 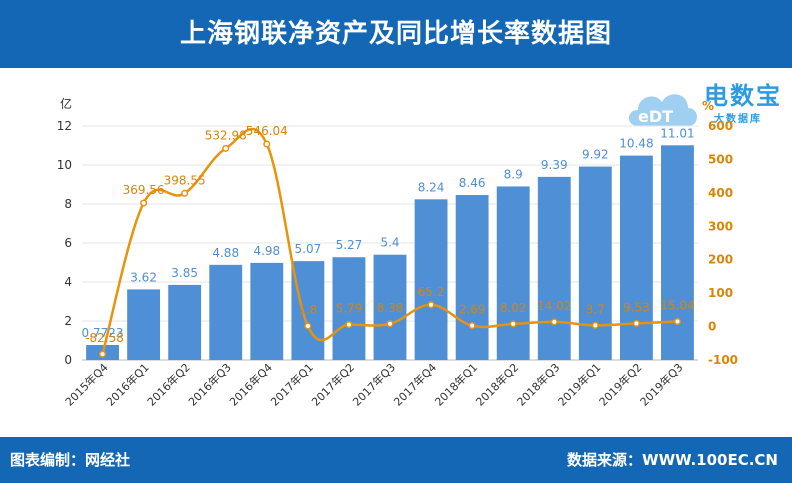 What do you see at coordinates (720, 159) in the screenshot?
I see `y-right-tick-label: 500` at bounding box center [720, 159].